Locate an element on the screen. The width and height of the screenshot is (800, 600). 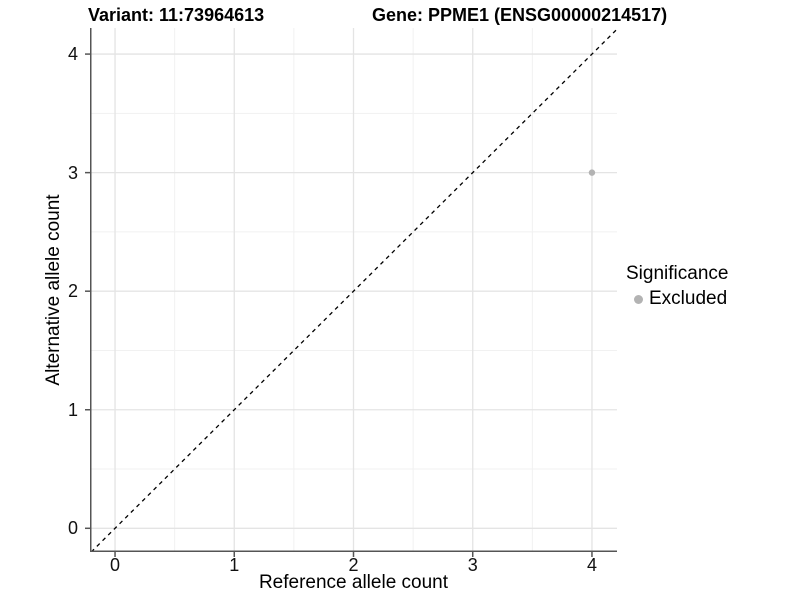
plot-title-gene: Gene: PPME1 (ENSG00000214517) is located at coordinates (520, 15).